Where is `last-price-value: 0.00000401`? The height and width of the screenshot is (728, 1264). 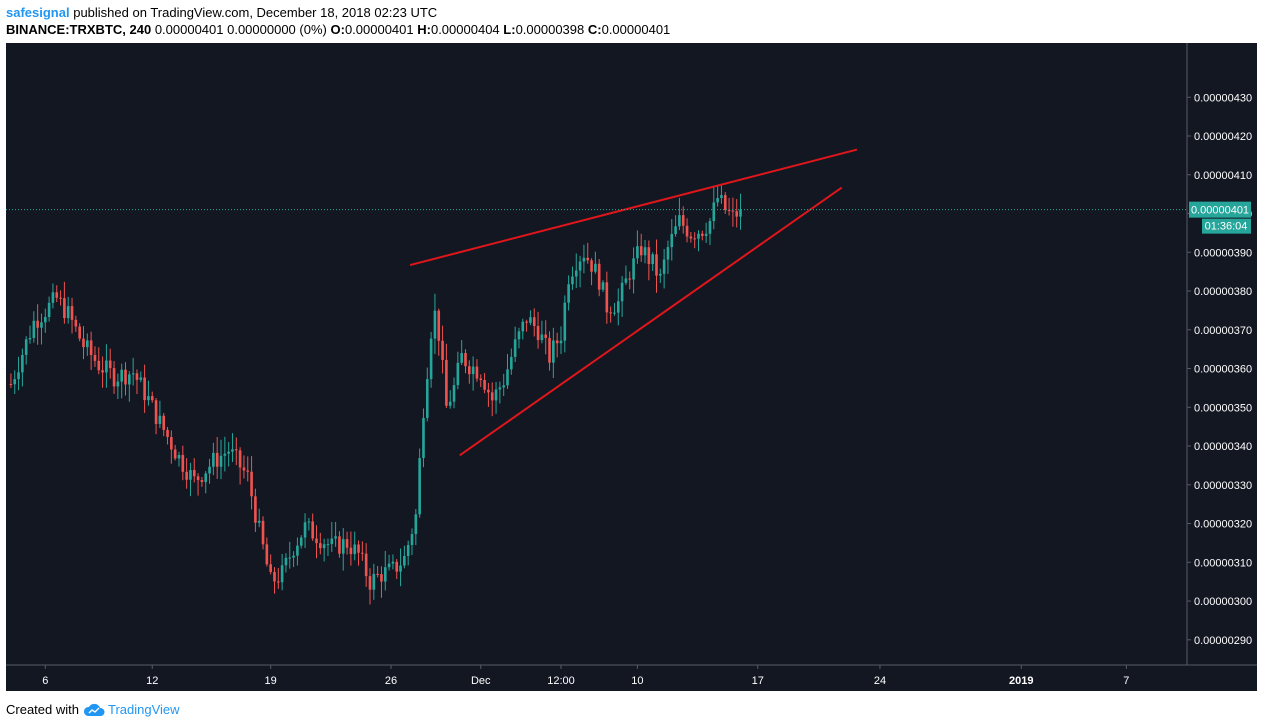 last-price-value: 0.00000401 is located at coordinates (1220, 211).